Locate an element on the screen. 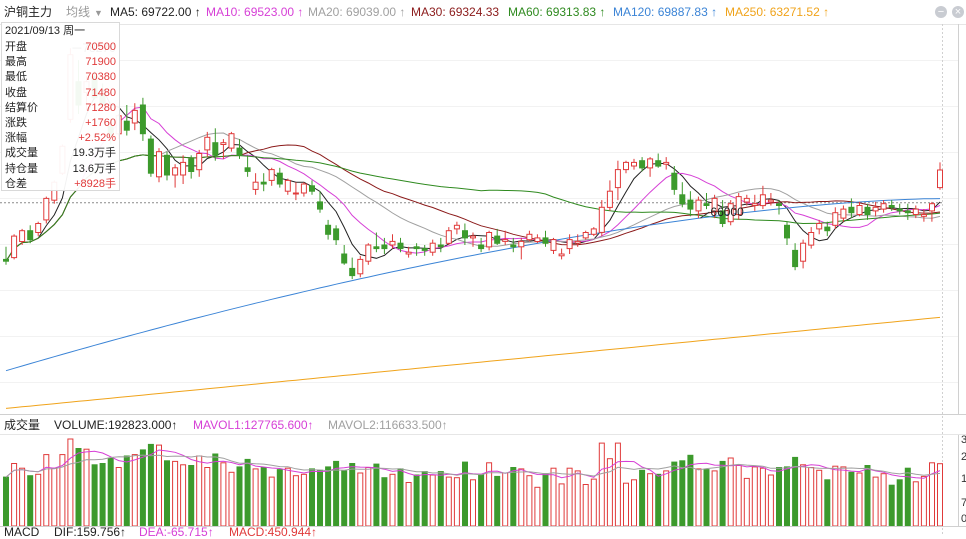 The width and height of the screenshot is (966, 539). volume-ma-lines is located at coordinates (473, 464).